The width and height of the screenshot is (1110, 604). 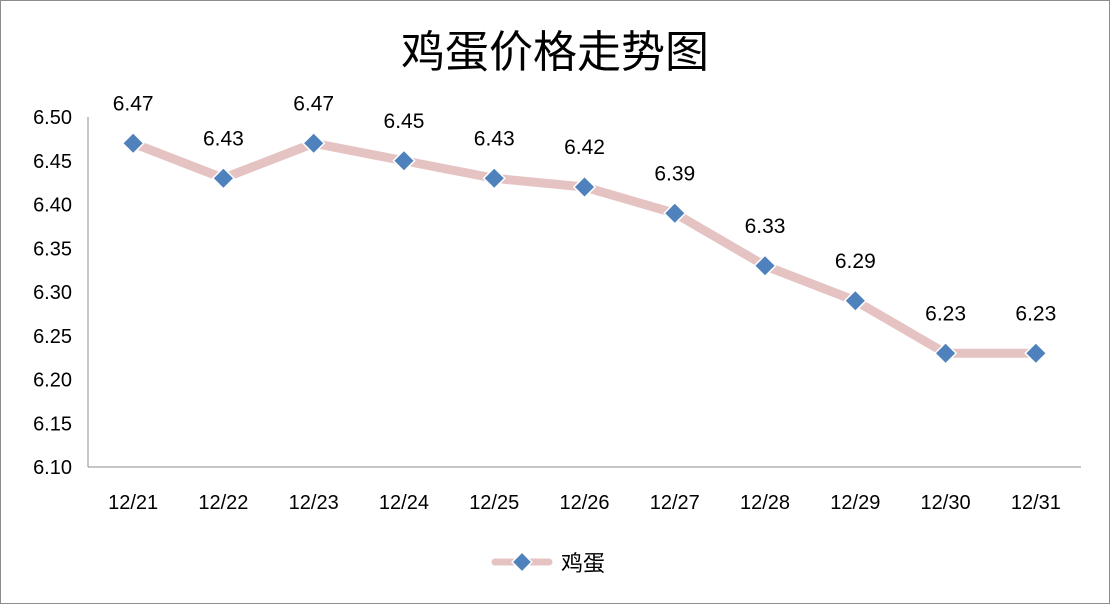 What do you see at coordinates (52, 293) in the screenshot?
I see `y-tick-label: 6.30` at bounding box center [52, 293].